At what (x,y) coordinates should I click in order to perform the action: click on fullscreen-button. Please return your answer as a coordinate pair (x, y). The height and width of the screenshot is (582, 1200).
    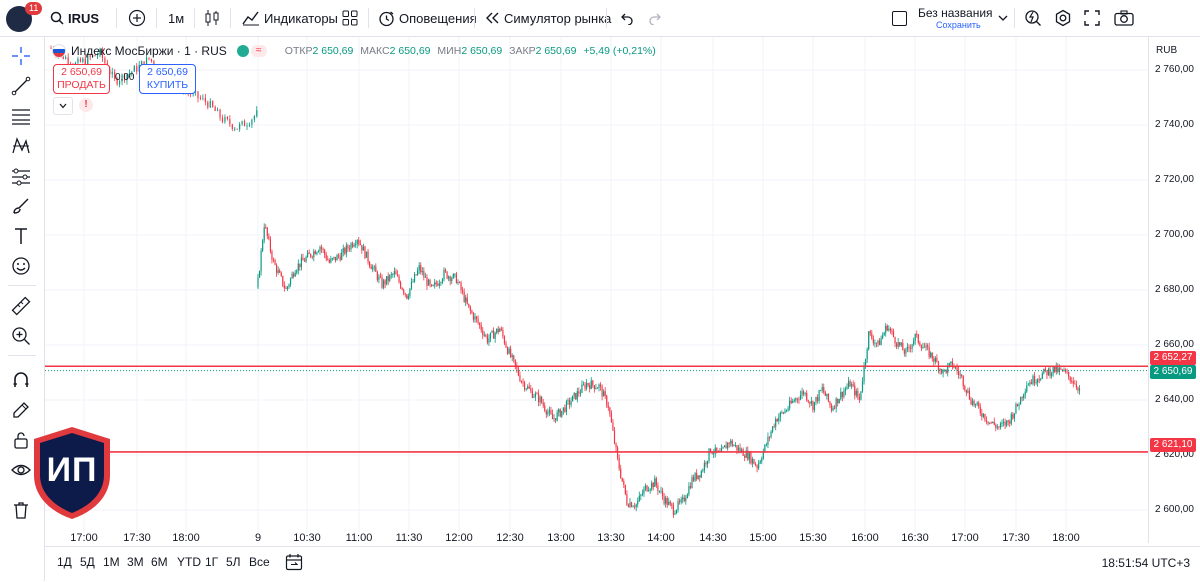
    Looking at the image, I should click on (1092, 18).